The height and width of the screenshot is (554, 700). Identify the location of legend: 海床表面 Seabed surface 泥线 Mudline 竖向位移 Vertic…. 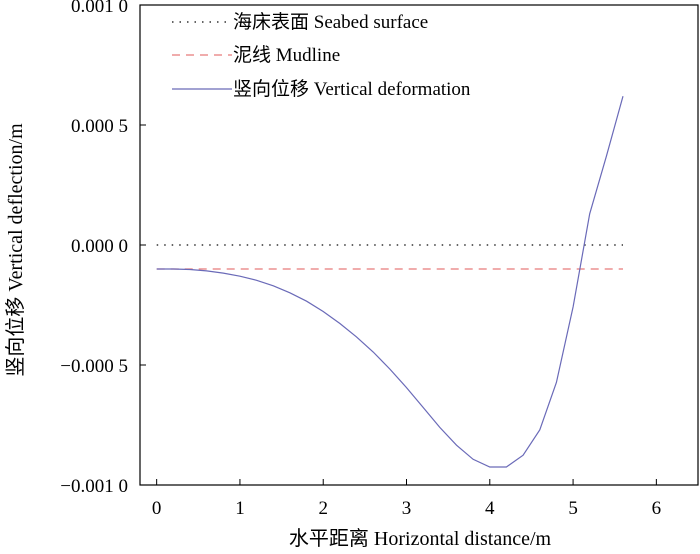
(321, 55).